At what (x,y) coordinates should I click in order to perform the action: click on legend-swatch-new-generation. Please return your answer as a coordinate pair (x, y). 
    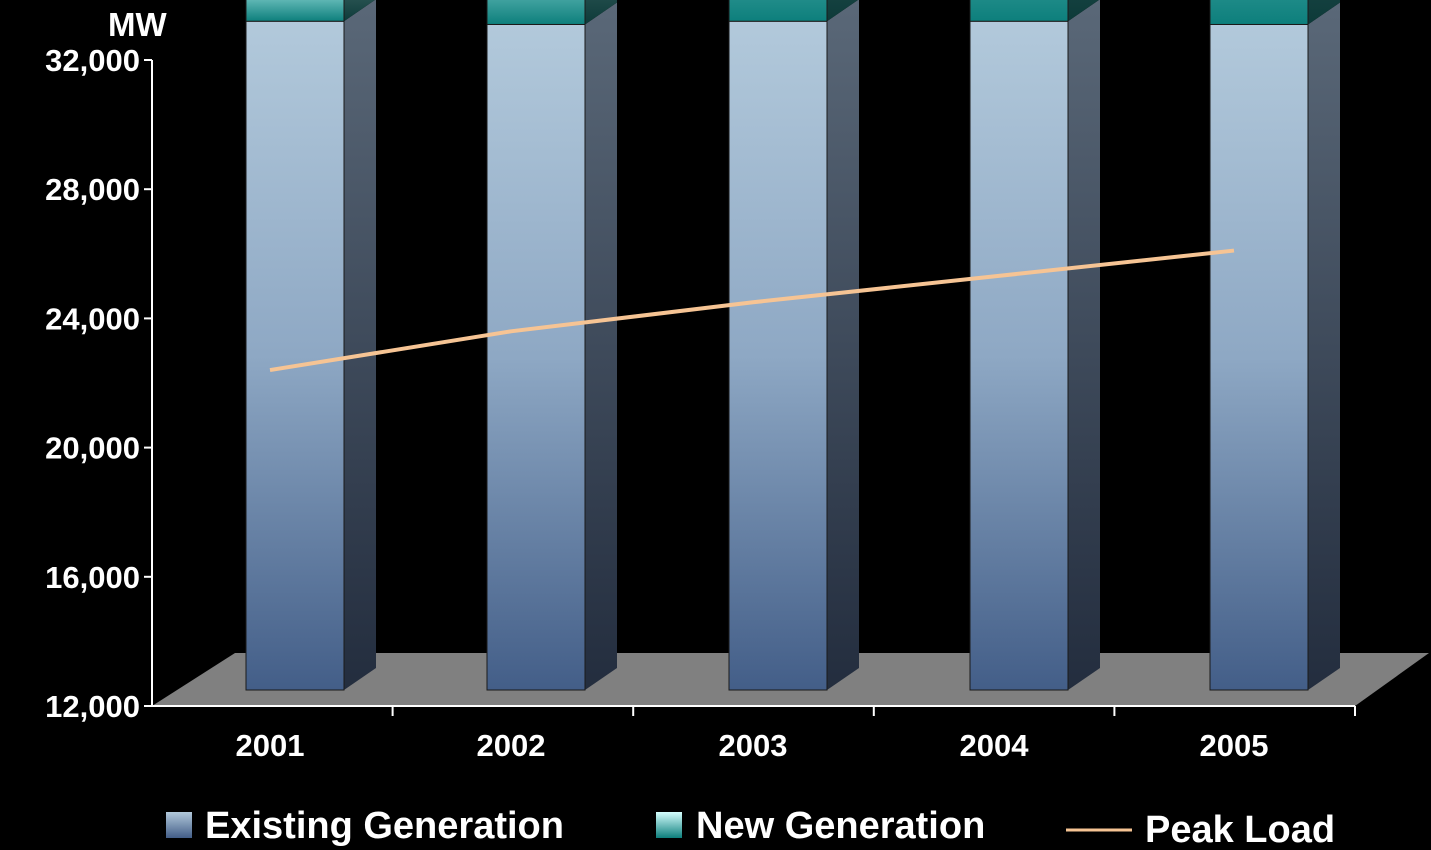
    Looking at the image, I should click on (669, 825).